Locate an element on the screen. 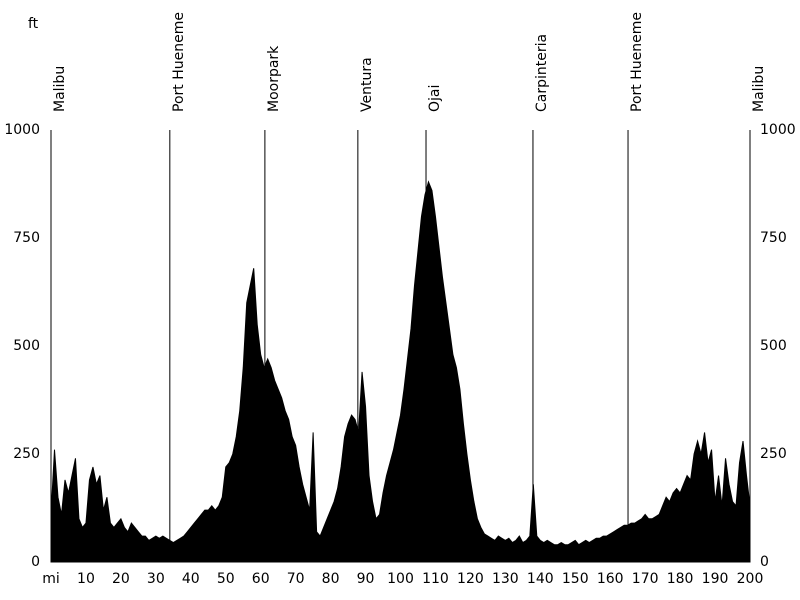 The width and height of the screenshot is (800, 600). y-tick-label-right: 750 is located at coordinates (773, 238).